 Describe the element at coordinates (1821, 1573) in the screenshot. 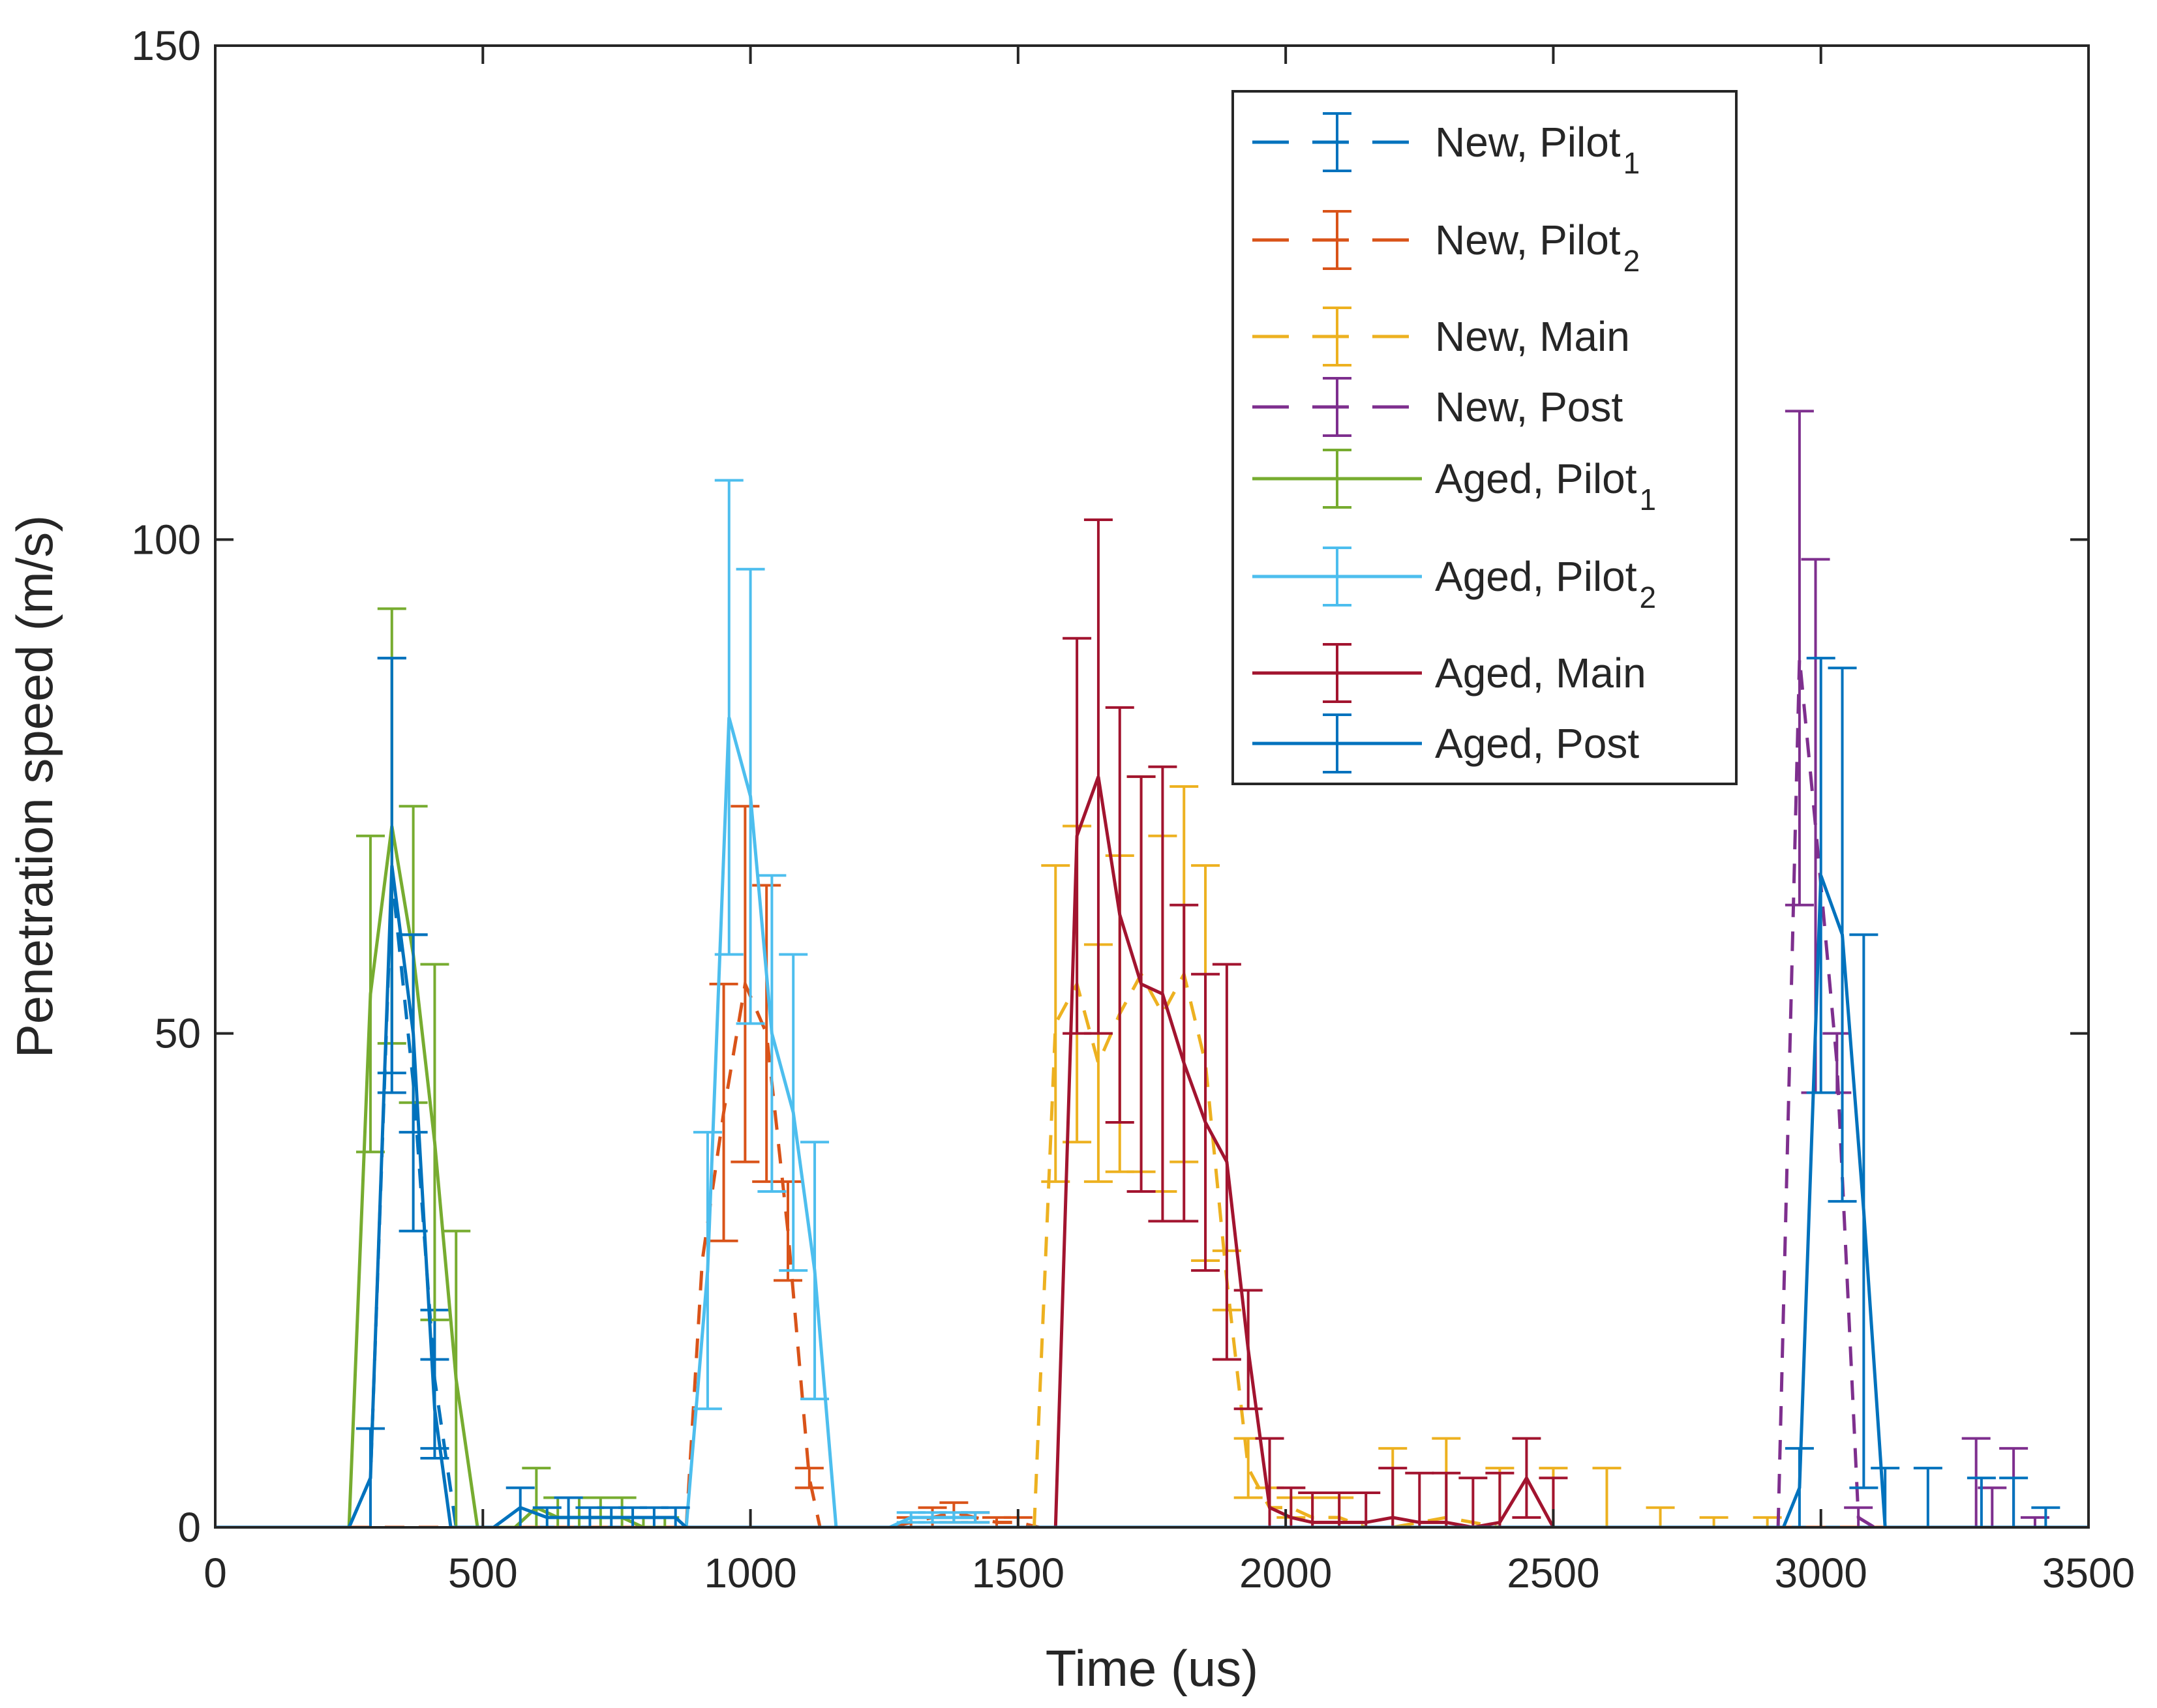

I see `x-tick-label: 3000` at that location.